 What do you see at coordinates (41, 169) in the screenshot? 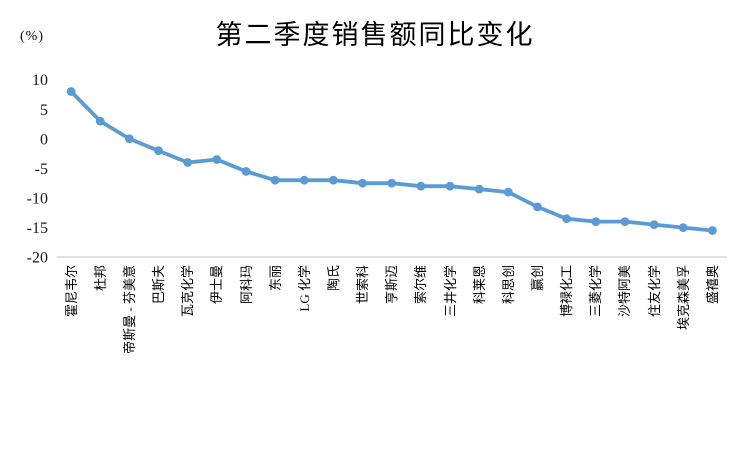
I see `y-axis-tick-label: -5` at bounding box center [41, 169].